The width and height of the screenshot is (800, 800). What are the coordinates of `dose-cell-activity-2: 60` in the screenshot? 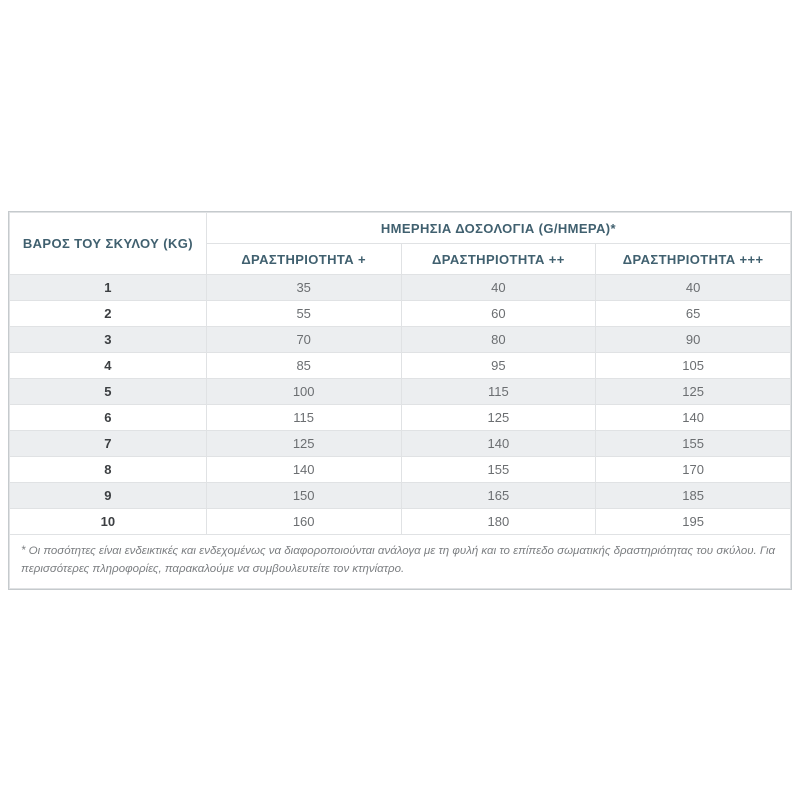 It's located at (498, 313).